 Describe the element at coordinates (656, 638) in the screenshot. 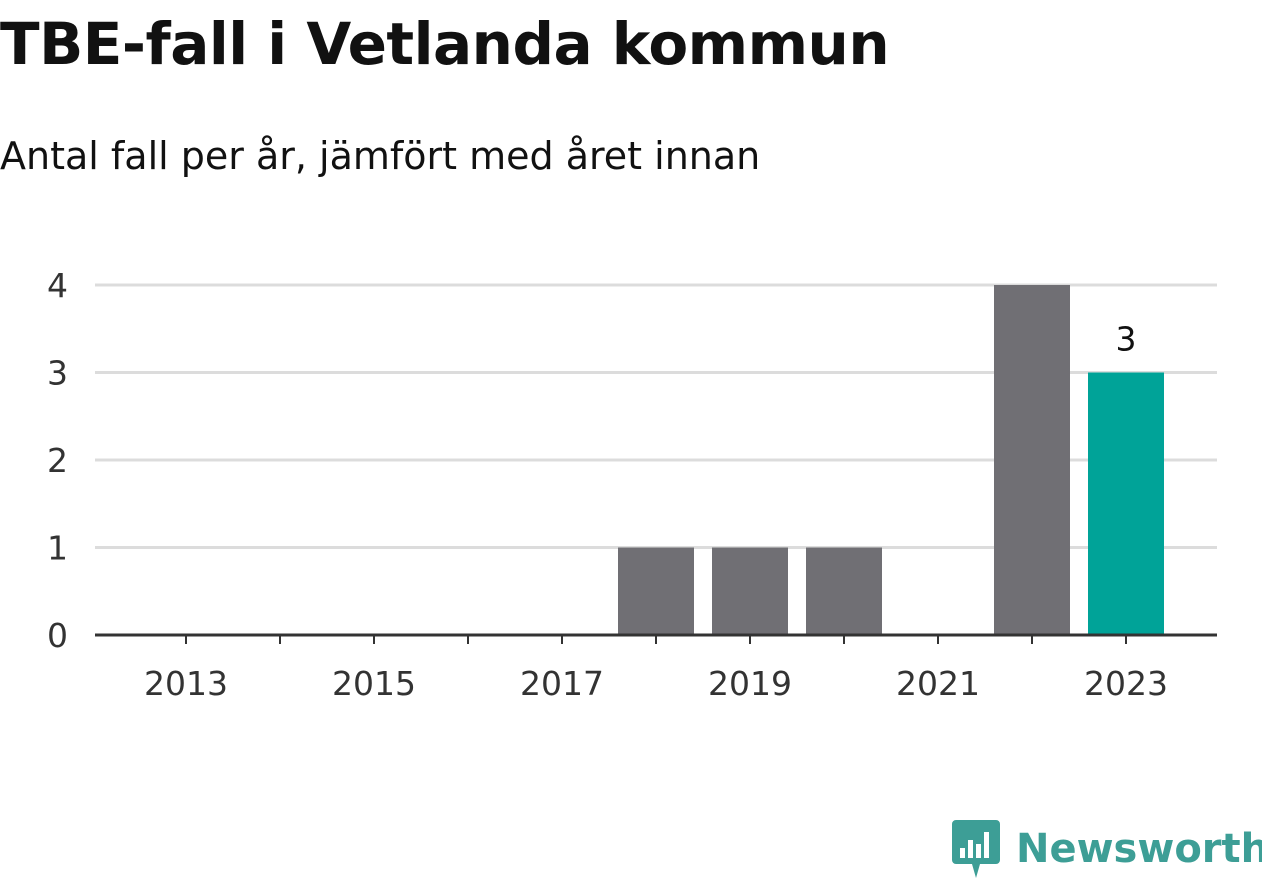

I see `axes` at that location.